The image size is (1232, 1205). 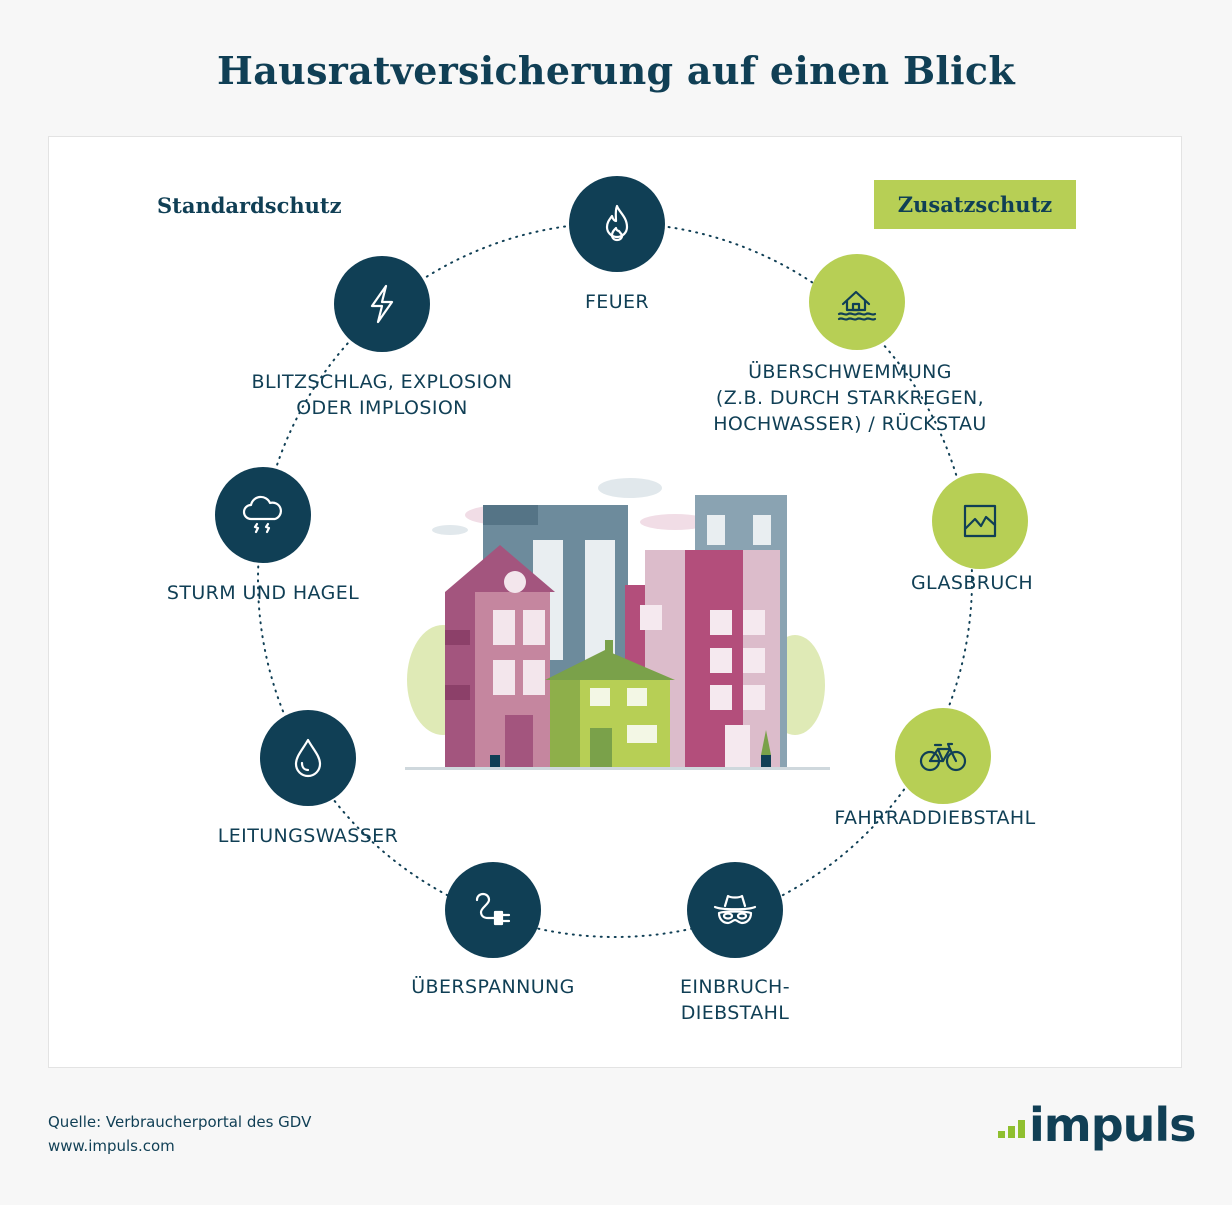 What do you see at coordinates (935, 818) in the screenshot?
I see `item-label-fahrraddiebstahl: FAHRRADDIEBSTAHL` at bounding box center [935, 818].